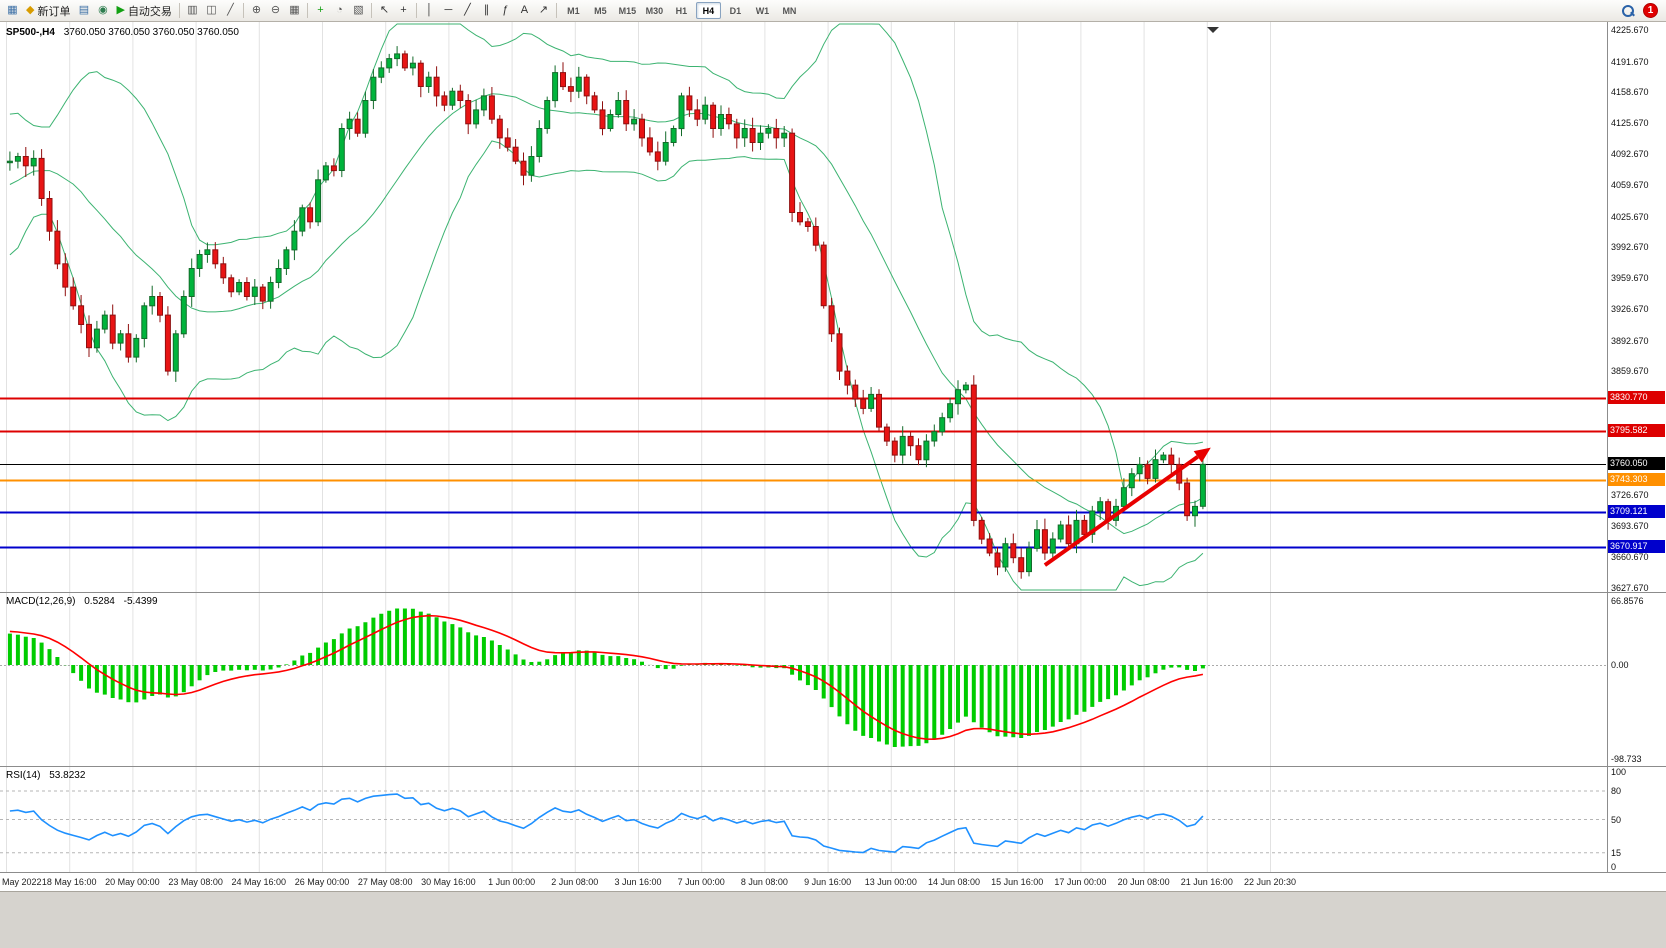 The image size is (1666, 948). What do you see at coordinates (486, 11) in the screenshot?
I see `channel-button: ∥` at bounding box center [486, 11].